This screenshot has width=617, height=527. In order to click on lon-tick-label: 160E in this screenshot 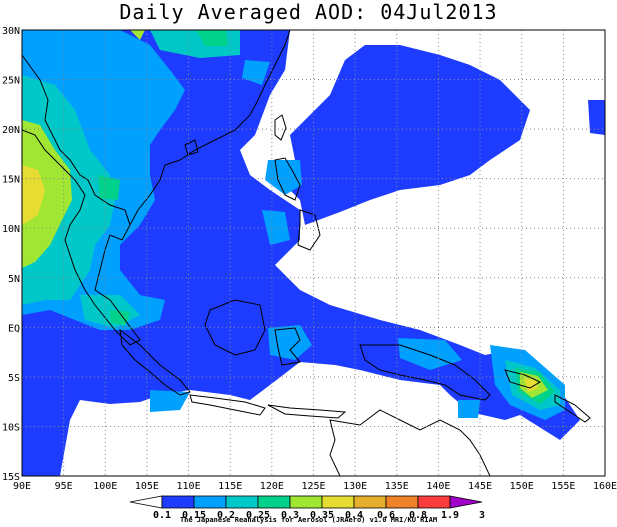, I will do `click(605, 486)`.